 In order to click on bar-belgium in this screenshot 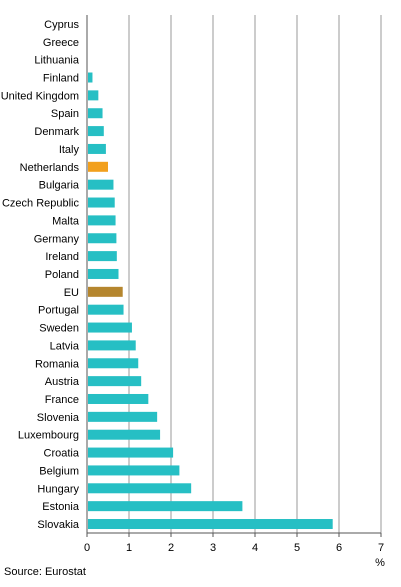, I will do `click(134, 470)`.